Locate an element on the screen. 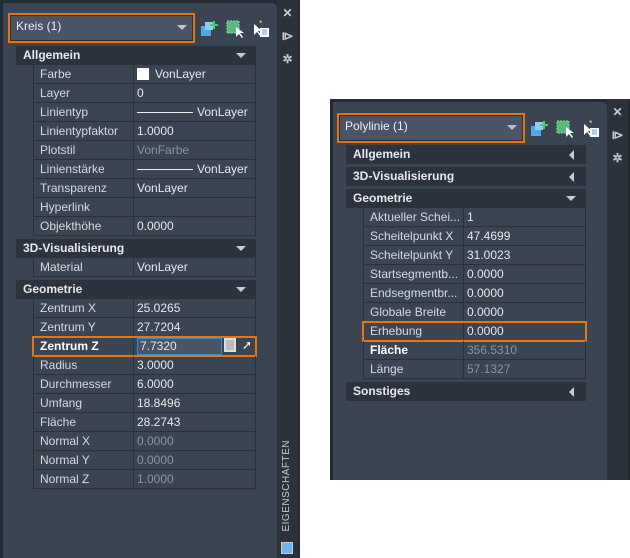 This screenshot has height=558, width=630. value-text: 47.4699 is located at coordinates (489, 236).